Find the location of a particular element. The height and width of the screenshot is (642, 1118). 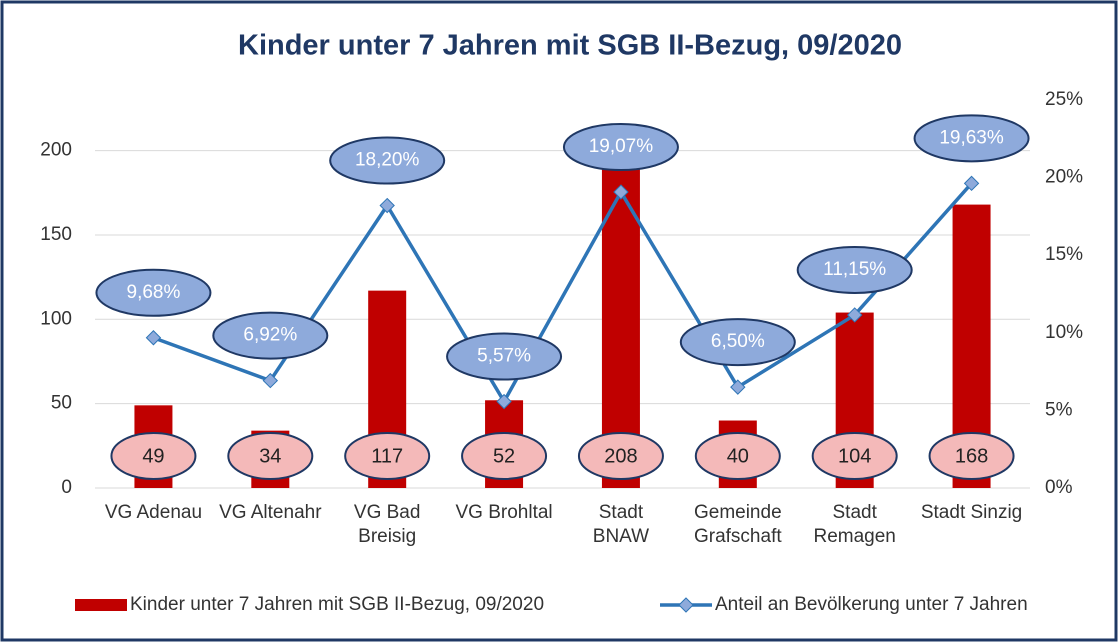

y-tick-label: 200 is located at coordinates (56, 150).